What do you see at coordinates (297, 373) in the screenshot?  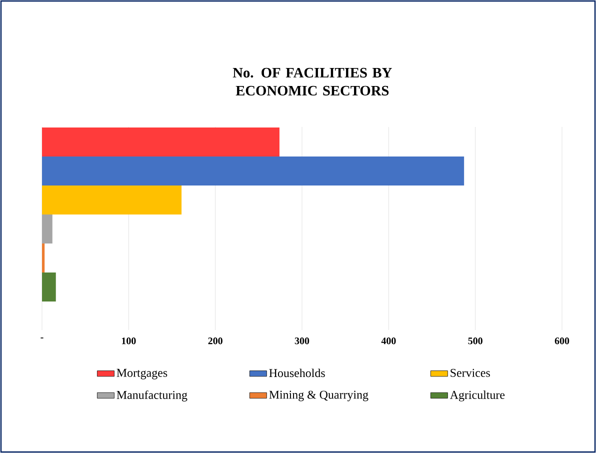 I see `legend-label: Households` at bounding box center [297, 373].